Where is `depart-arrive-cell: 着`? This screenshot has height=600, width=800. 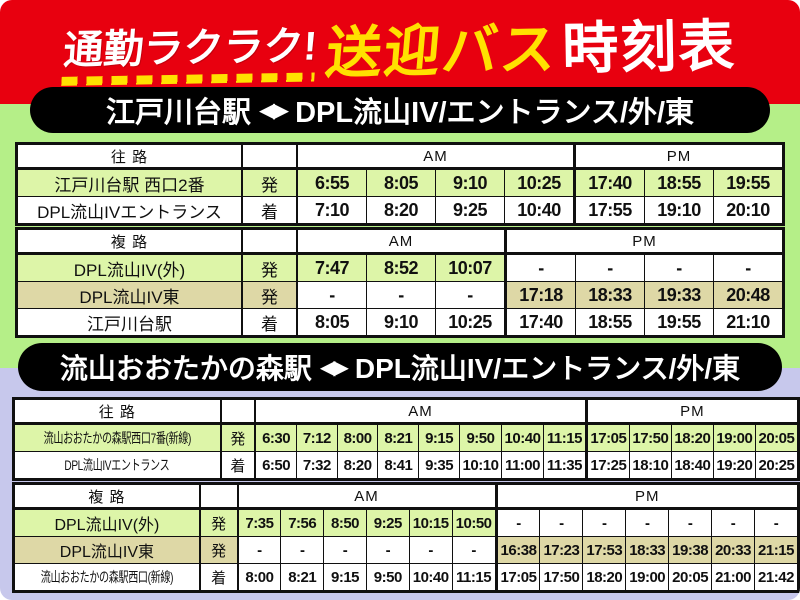
depart-arrive-cell: 着 is located at coordinates (269, 322).